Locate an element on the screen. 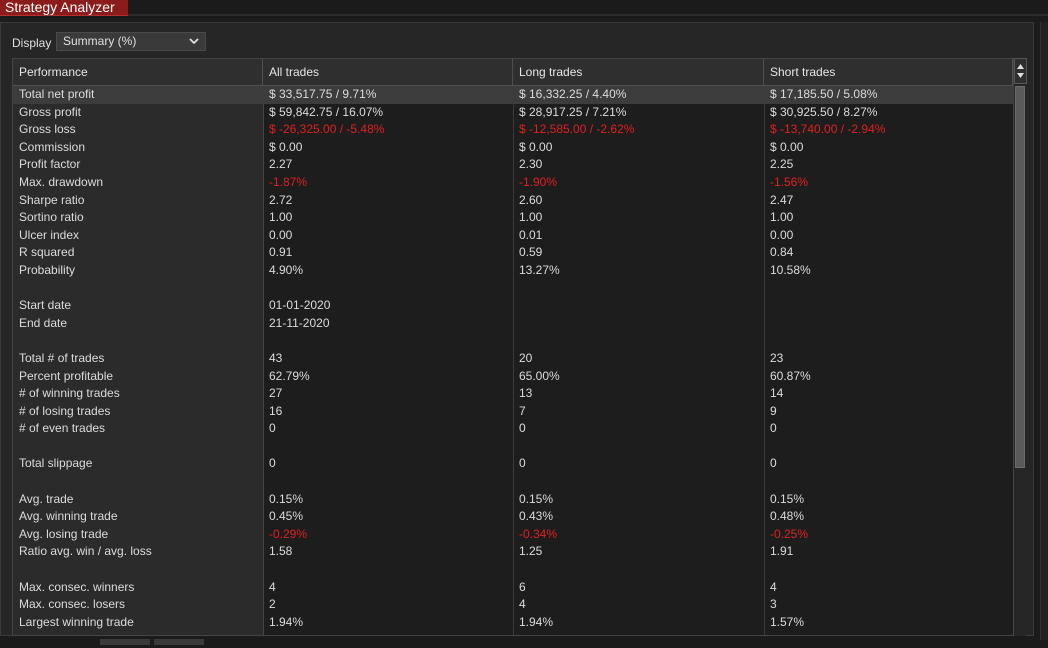  short-trades-value: 1.00 is located at coordinates (782, 217).